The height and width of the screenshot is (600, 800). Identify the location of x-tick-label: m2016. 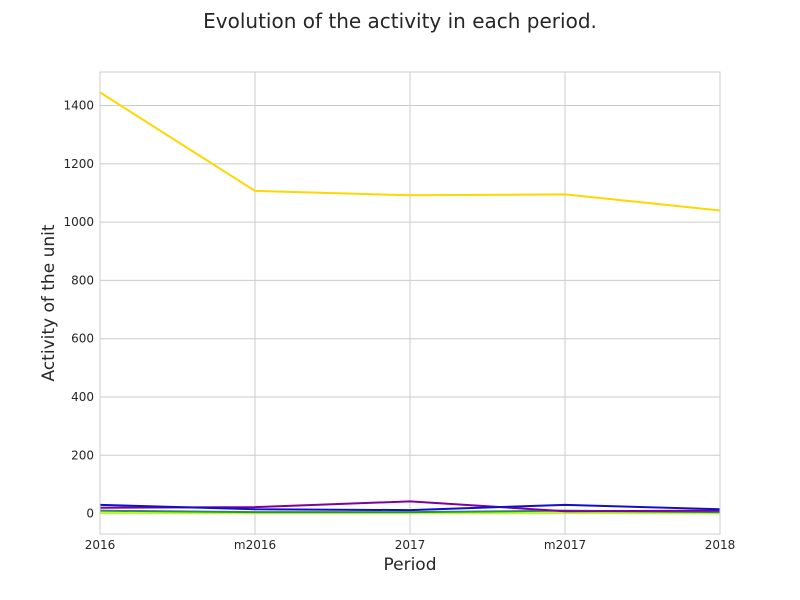
(255, 545).